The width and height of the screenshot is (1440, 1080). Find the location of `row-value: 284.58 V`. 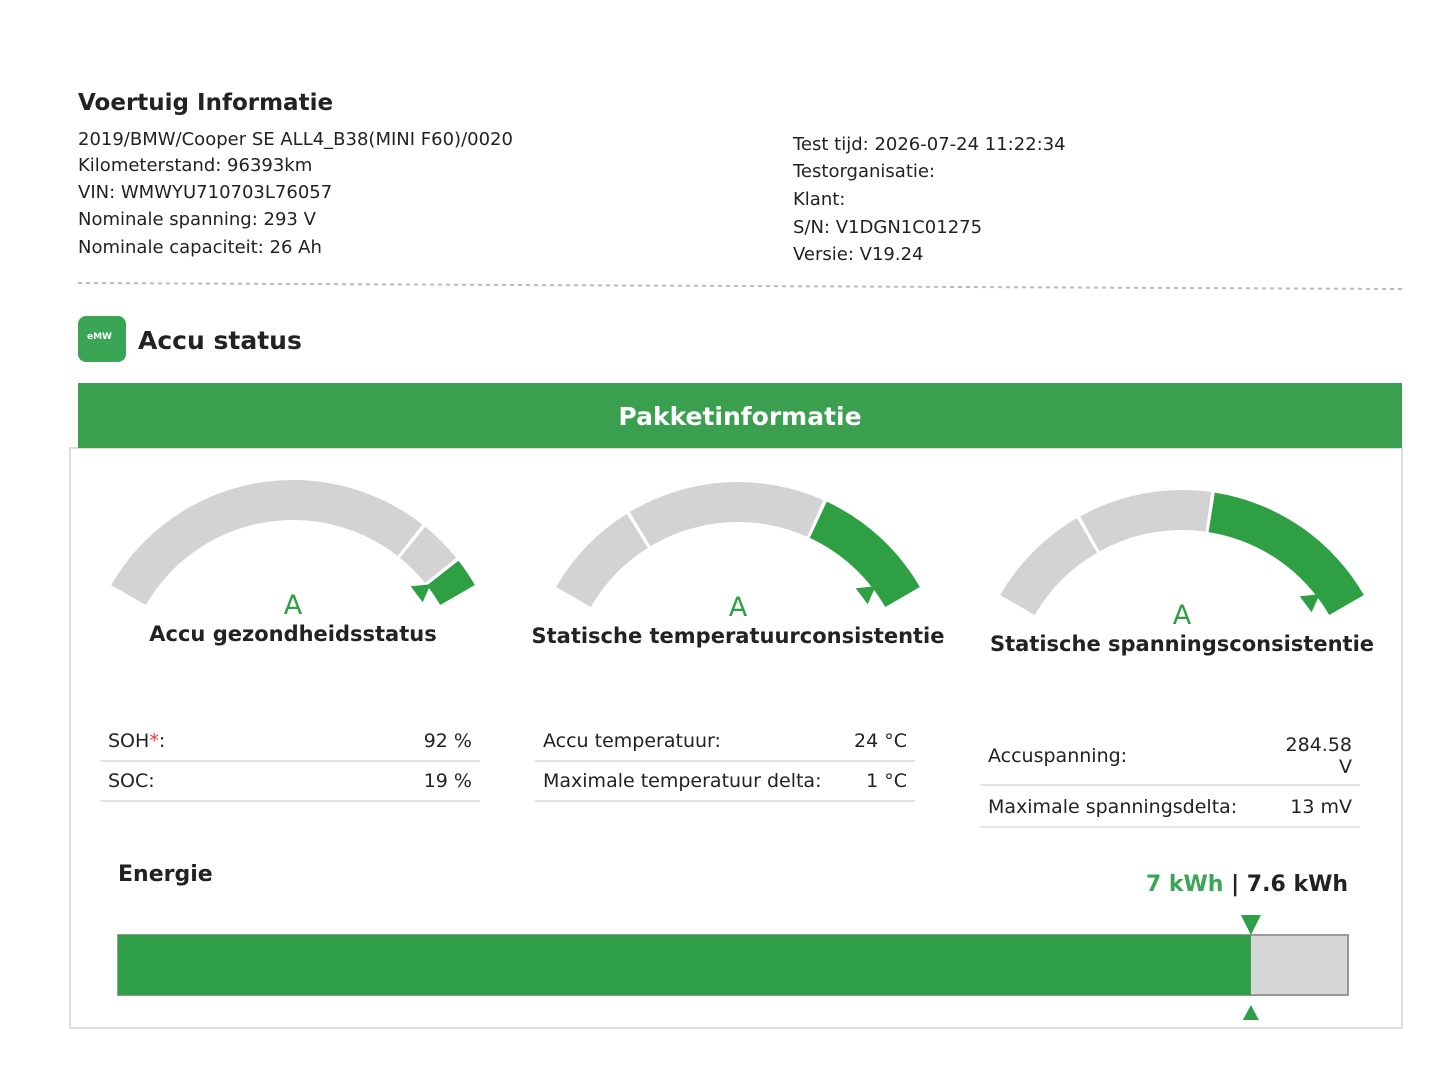

row-value: 284.58 V is located at coordinates (1318, 756).